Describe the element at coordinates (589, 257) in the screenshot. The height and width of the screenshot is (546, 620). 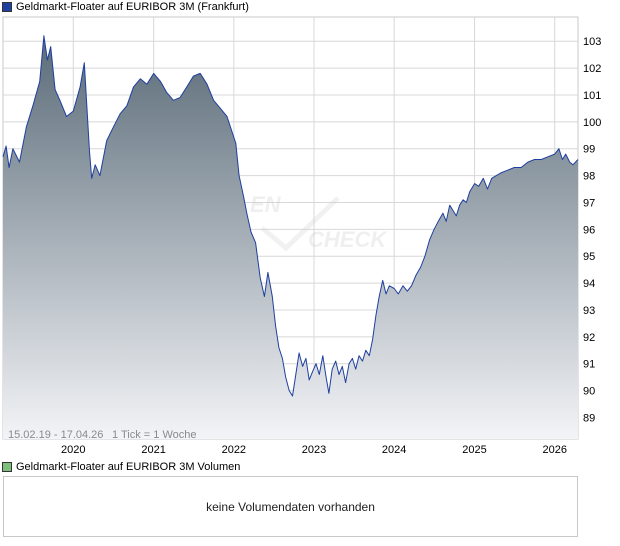
I see `y-tick-label: 95` at that location.